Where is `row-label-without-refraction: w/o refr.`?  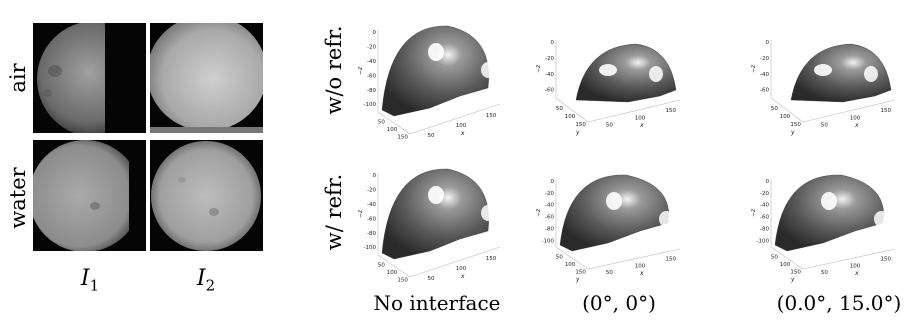 row-label-without-refraction: w/o refr. is located at coordinates (334, 70).